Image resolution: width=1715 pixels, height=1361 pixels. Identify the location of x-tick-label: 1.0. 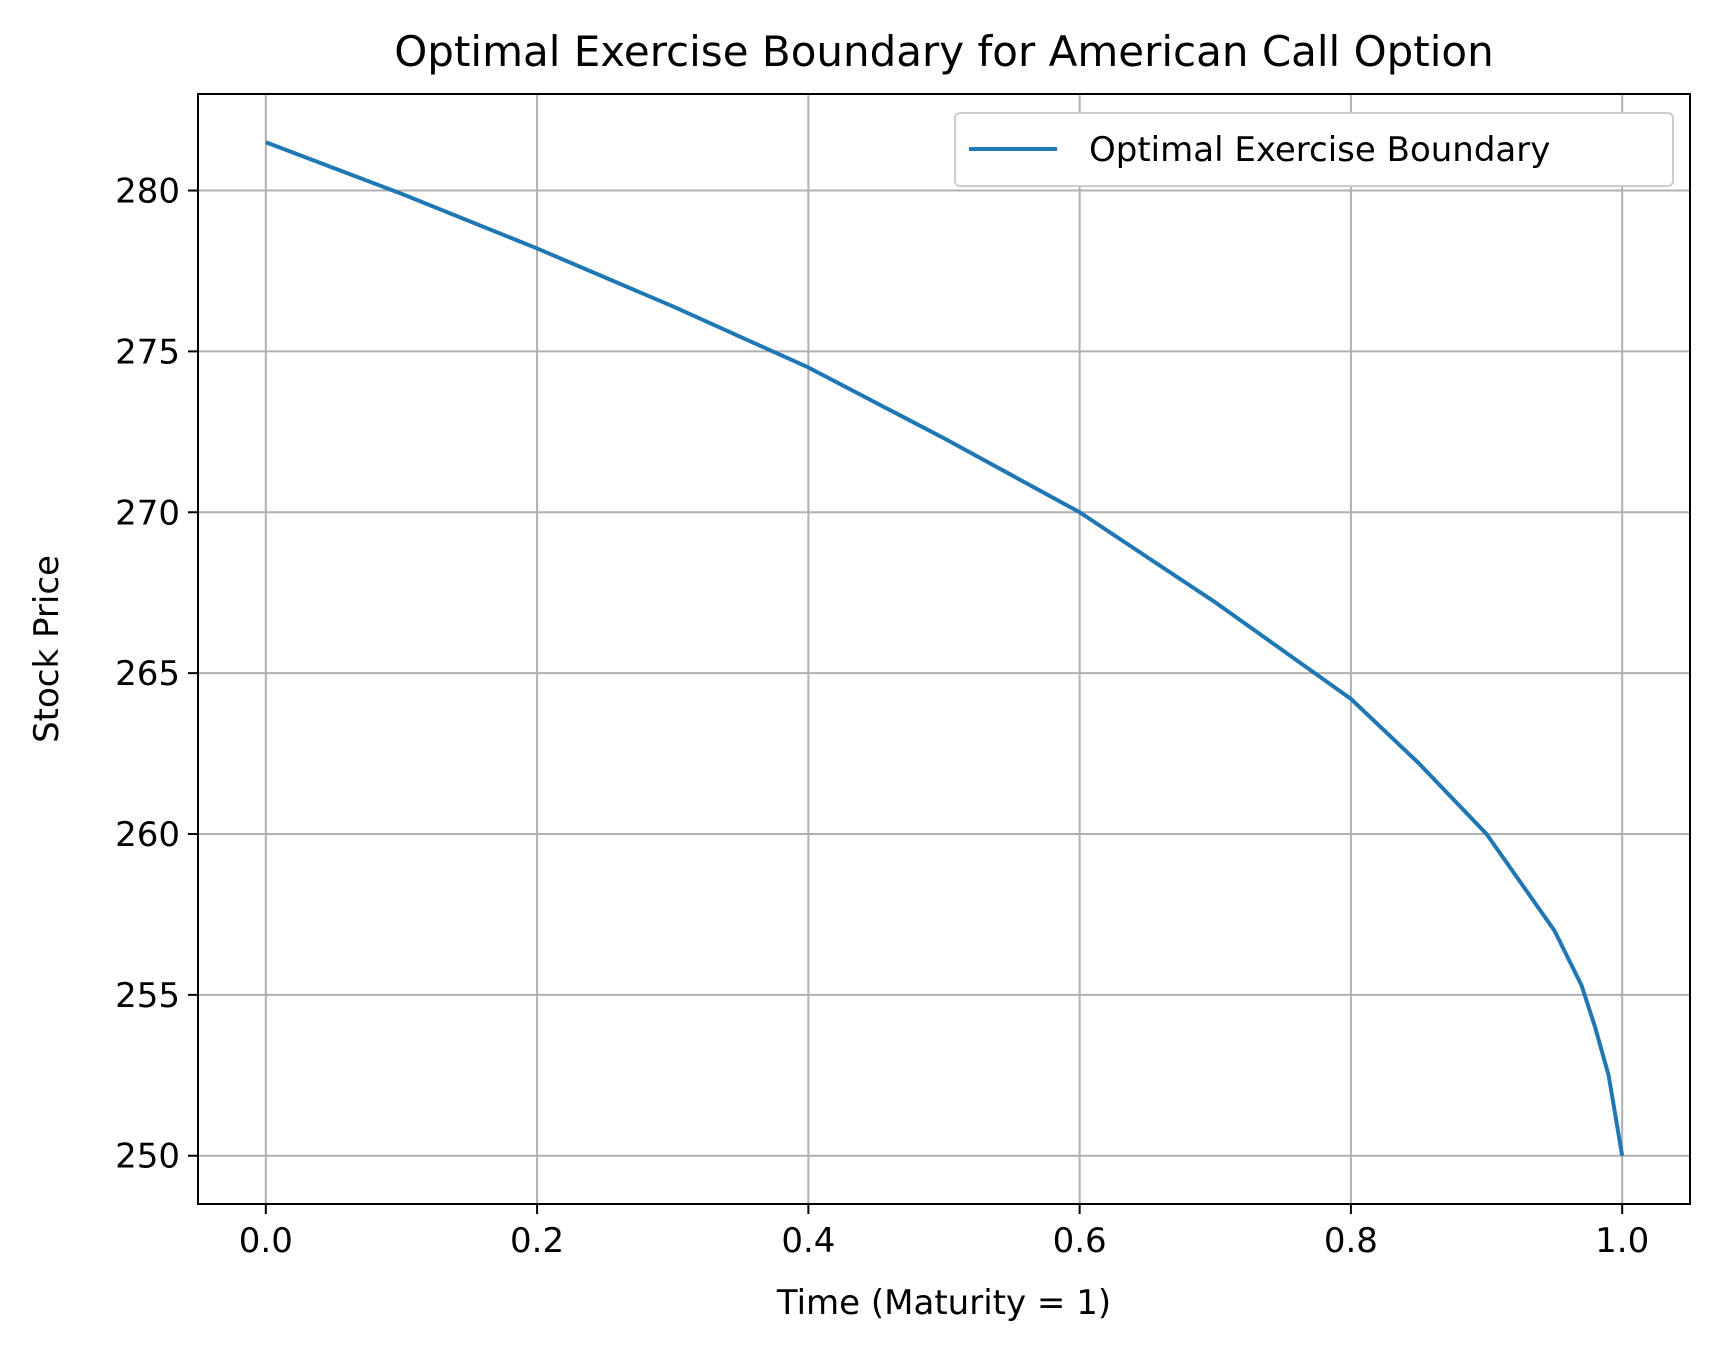
(1622, 1241).